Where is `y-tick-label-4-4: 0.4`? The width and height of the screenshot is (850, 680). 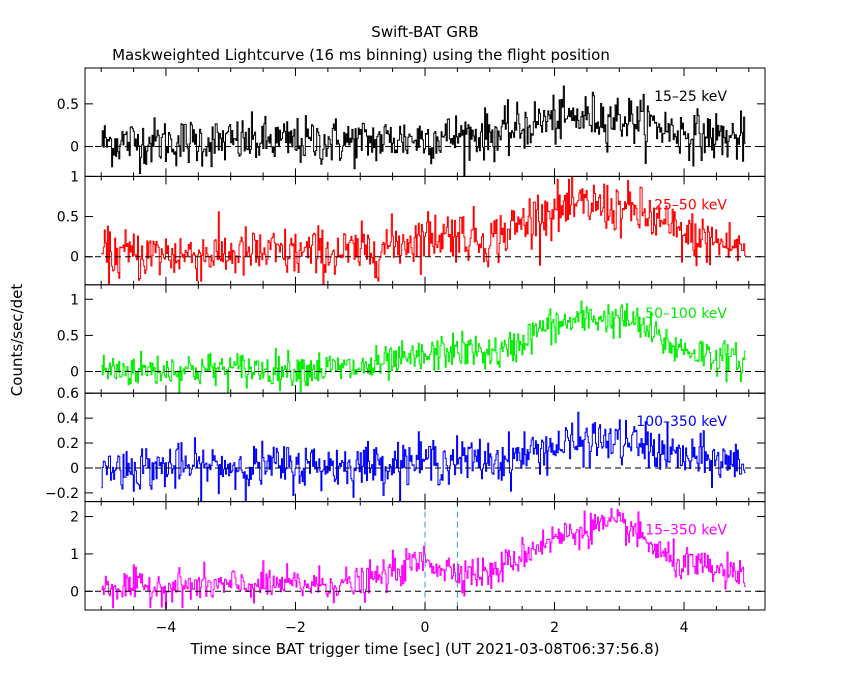 y-tick-label-4-4: 0.4 is located at coordinates (68, 419).